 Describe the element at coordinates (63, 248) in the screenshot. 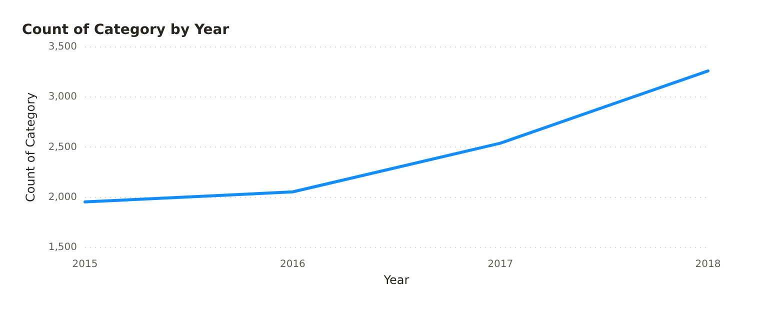

I see `y-tick-label: 1,500` at that location.